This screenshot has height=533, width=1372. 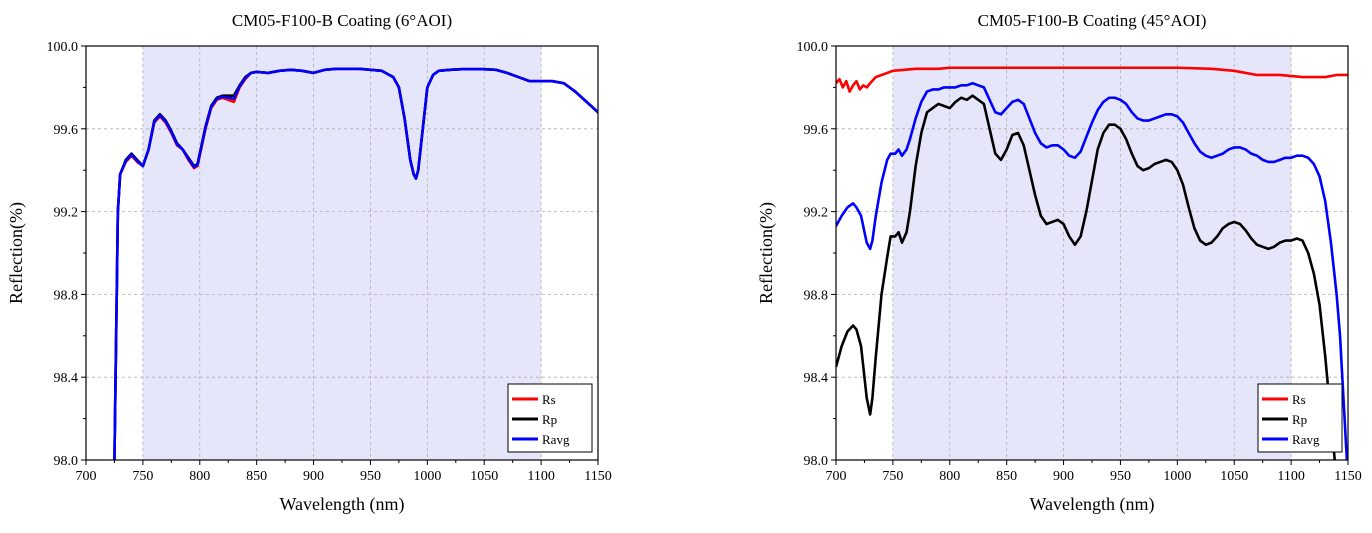 I want to click on series-line-rs, so click(x=1092, y=79).